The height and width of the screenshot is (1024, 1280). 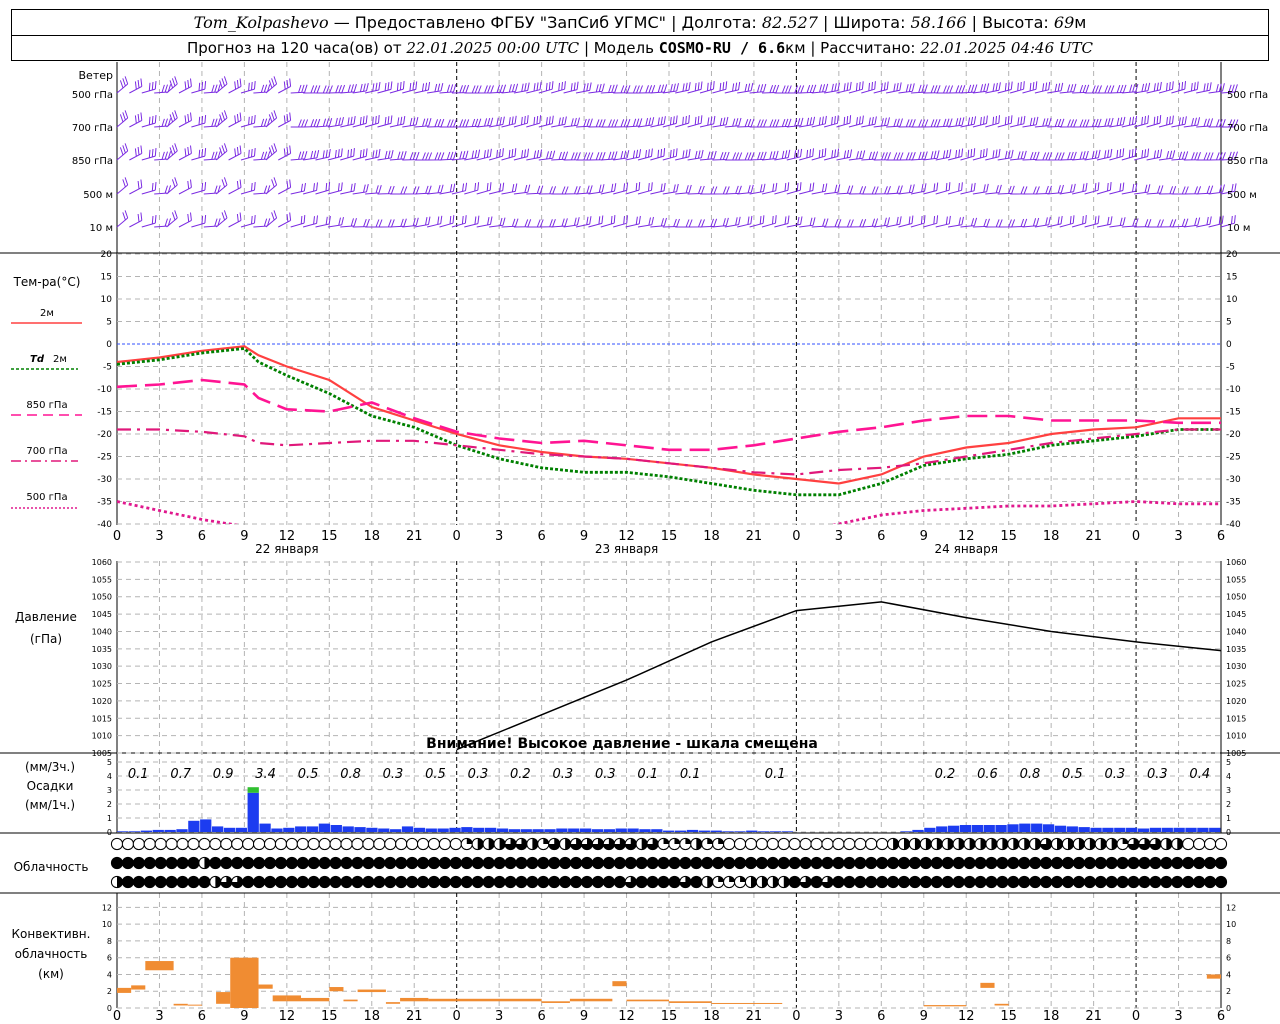 I want to click on temp-ytick-right-9: -25, so click(x=1233, y=458).